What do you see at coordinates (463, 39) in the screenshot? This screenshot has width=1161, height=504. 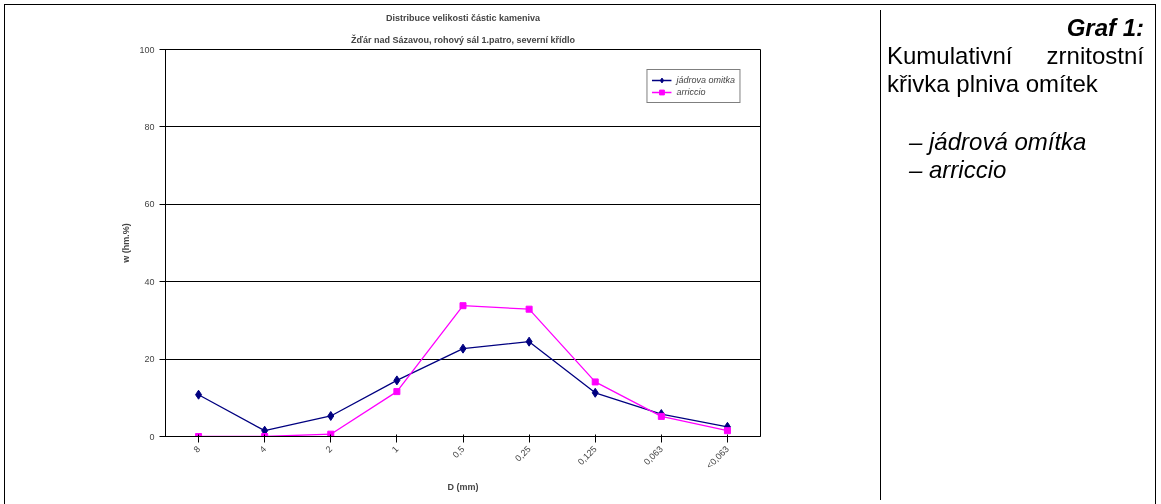 I see `chart-subtitle: Žďár nad Sázavou, rohový sál 1.patro, severní křídlo` at bounding box center [463, 39].